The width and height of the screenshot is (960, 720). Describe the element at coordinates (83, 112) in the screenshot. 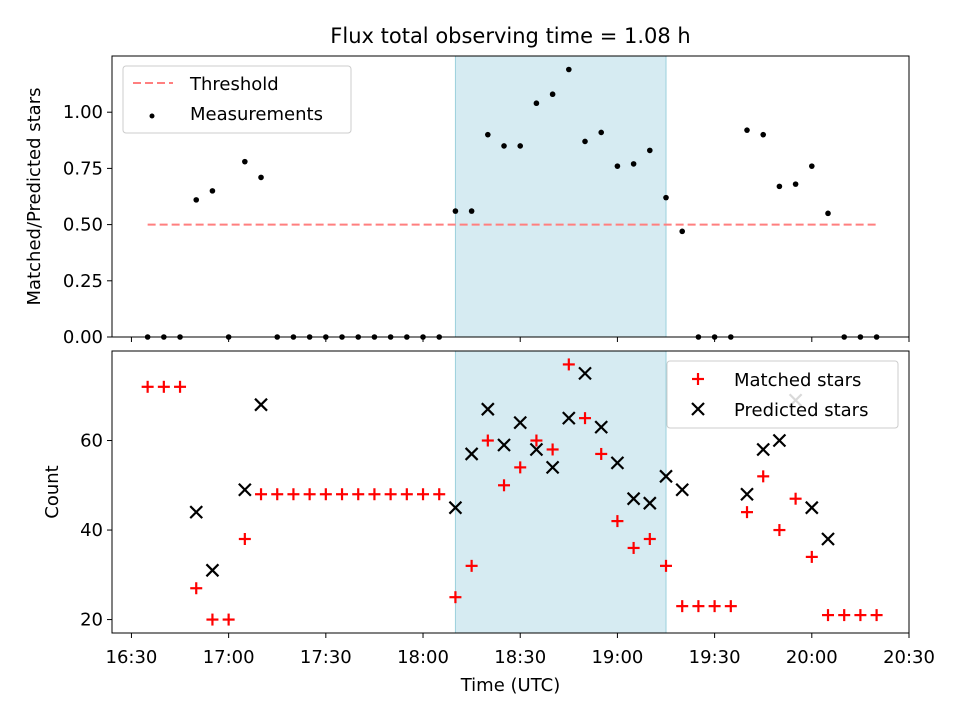

I see `top-y-tick-label: 1.00` at that location.